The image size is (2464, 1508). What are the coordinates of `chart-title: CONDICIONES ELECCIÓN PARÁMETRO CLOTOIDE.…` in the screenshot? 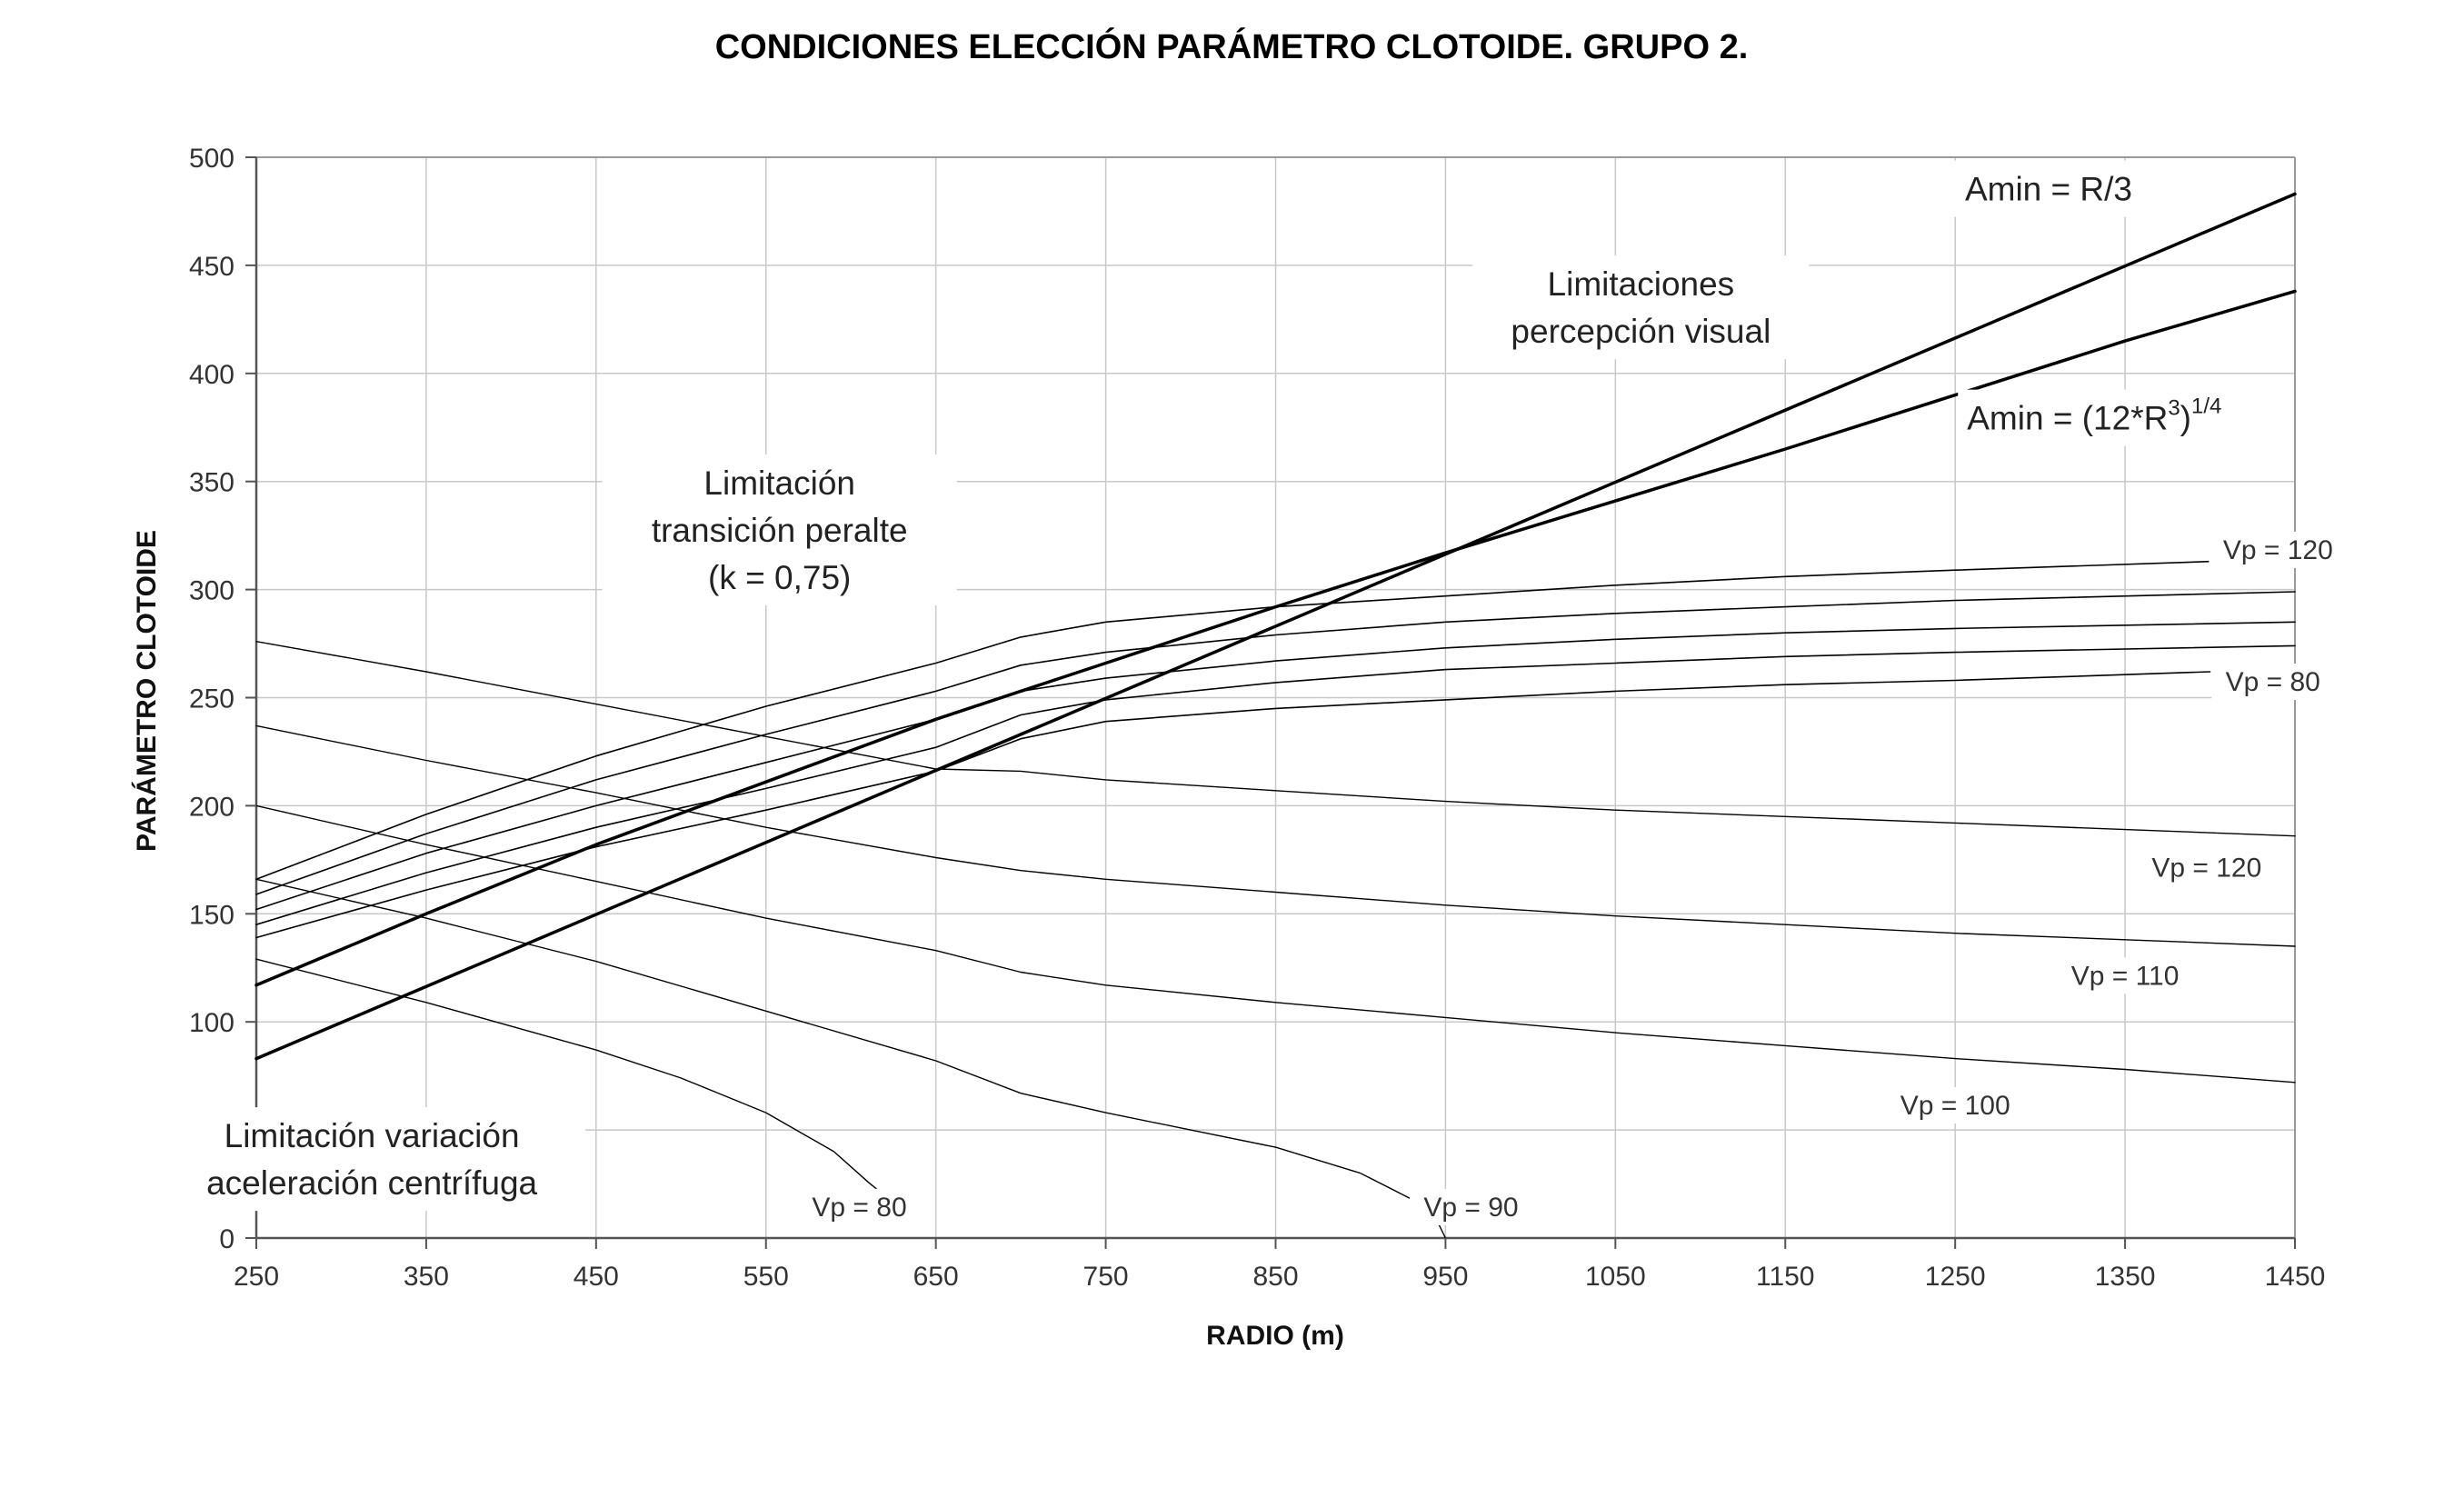 It's located at (1232, 46).